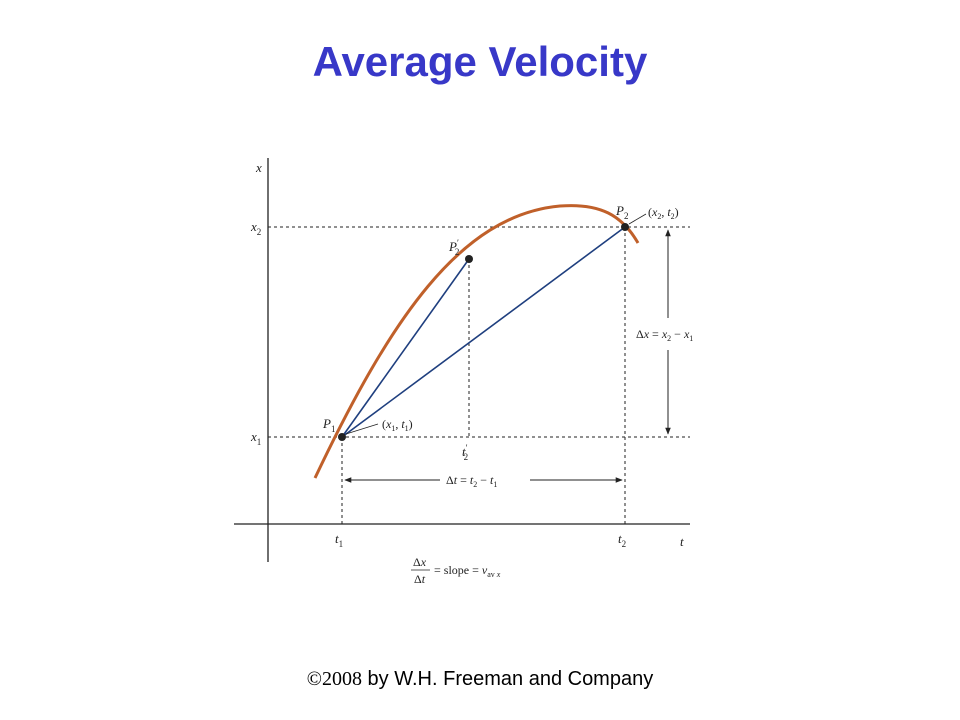 This screenshot has width=960, height=720. What do you see at coordinates (682, 541) in the screenshot?
I see `t-axis-label: t` at bounding box center [682, 541].